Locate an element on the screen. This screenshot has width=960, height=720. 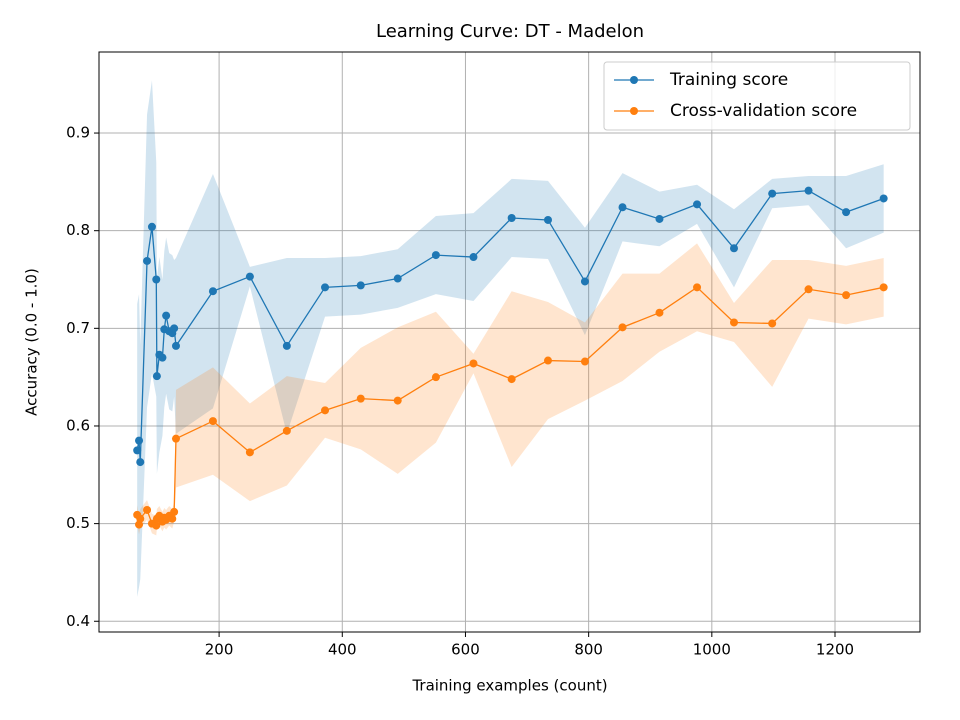
legend-box is located at coordinates (757, 96).